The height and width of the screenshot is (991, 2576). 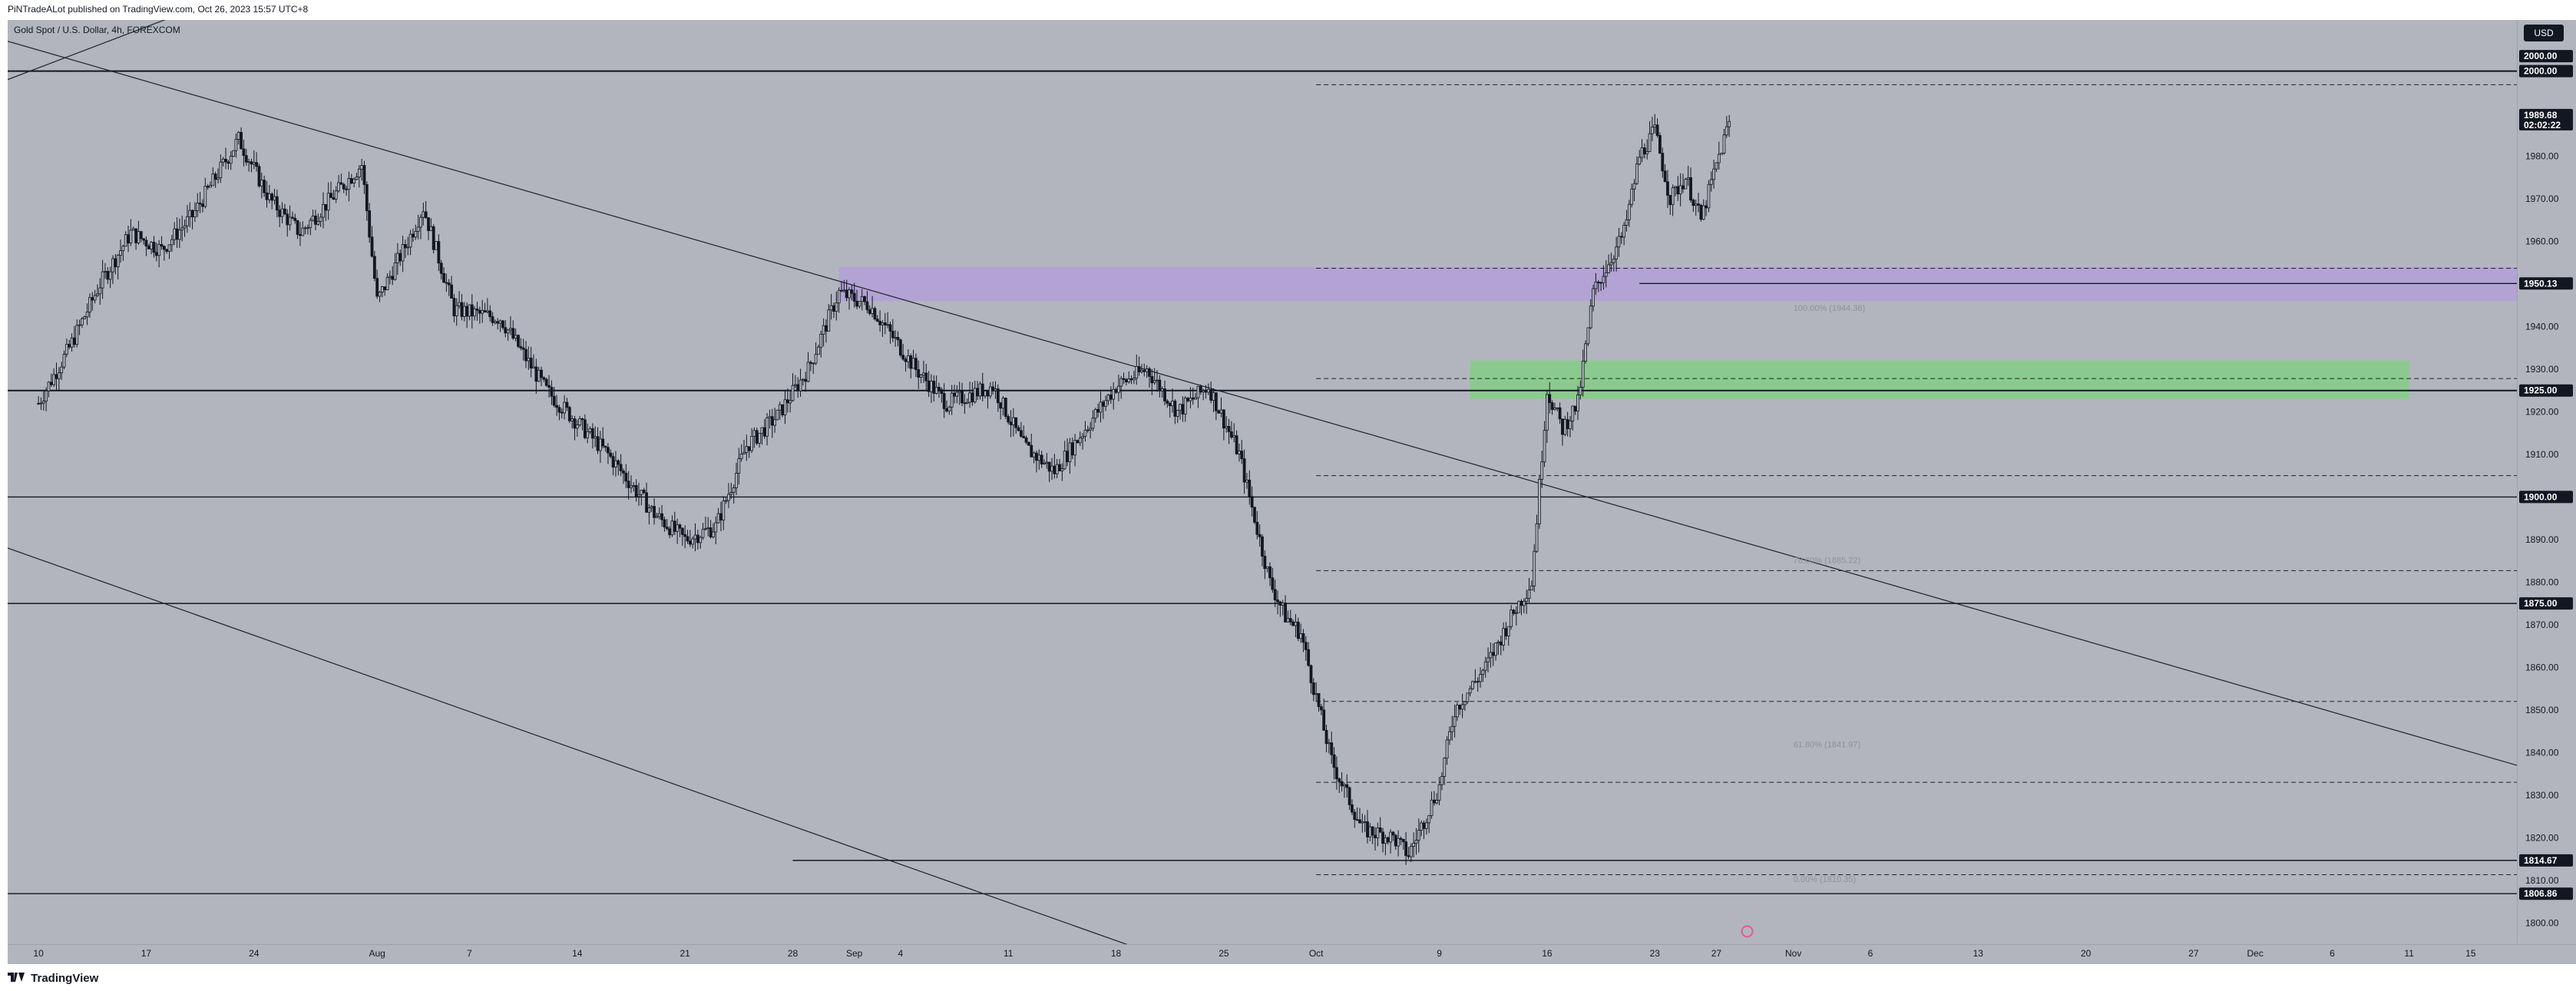 What do you see at coordinates (87, 51) in the screenshot?
I see `trend-line` at bounding box center [87, 51].